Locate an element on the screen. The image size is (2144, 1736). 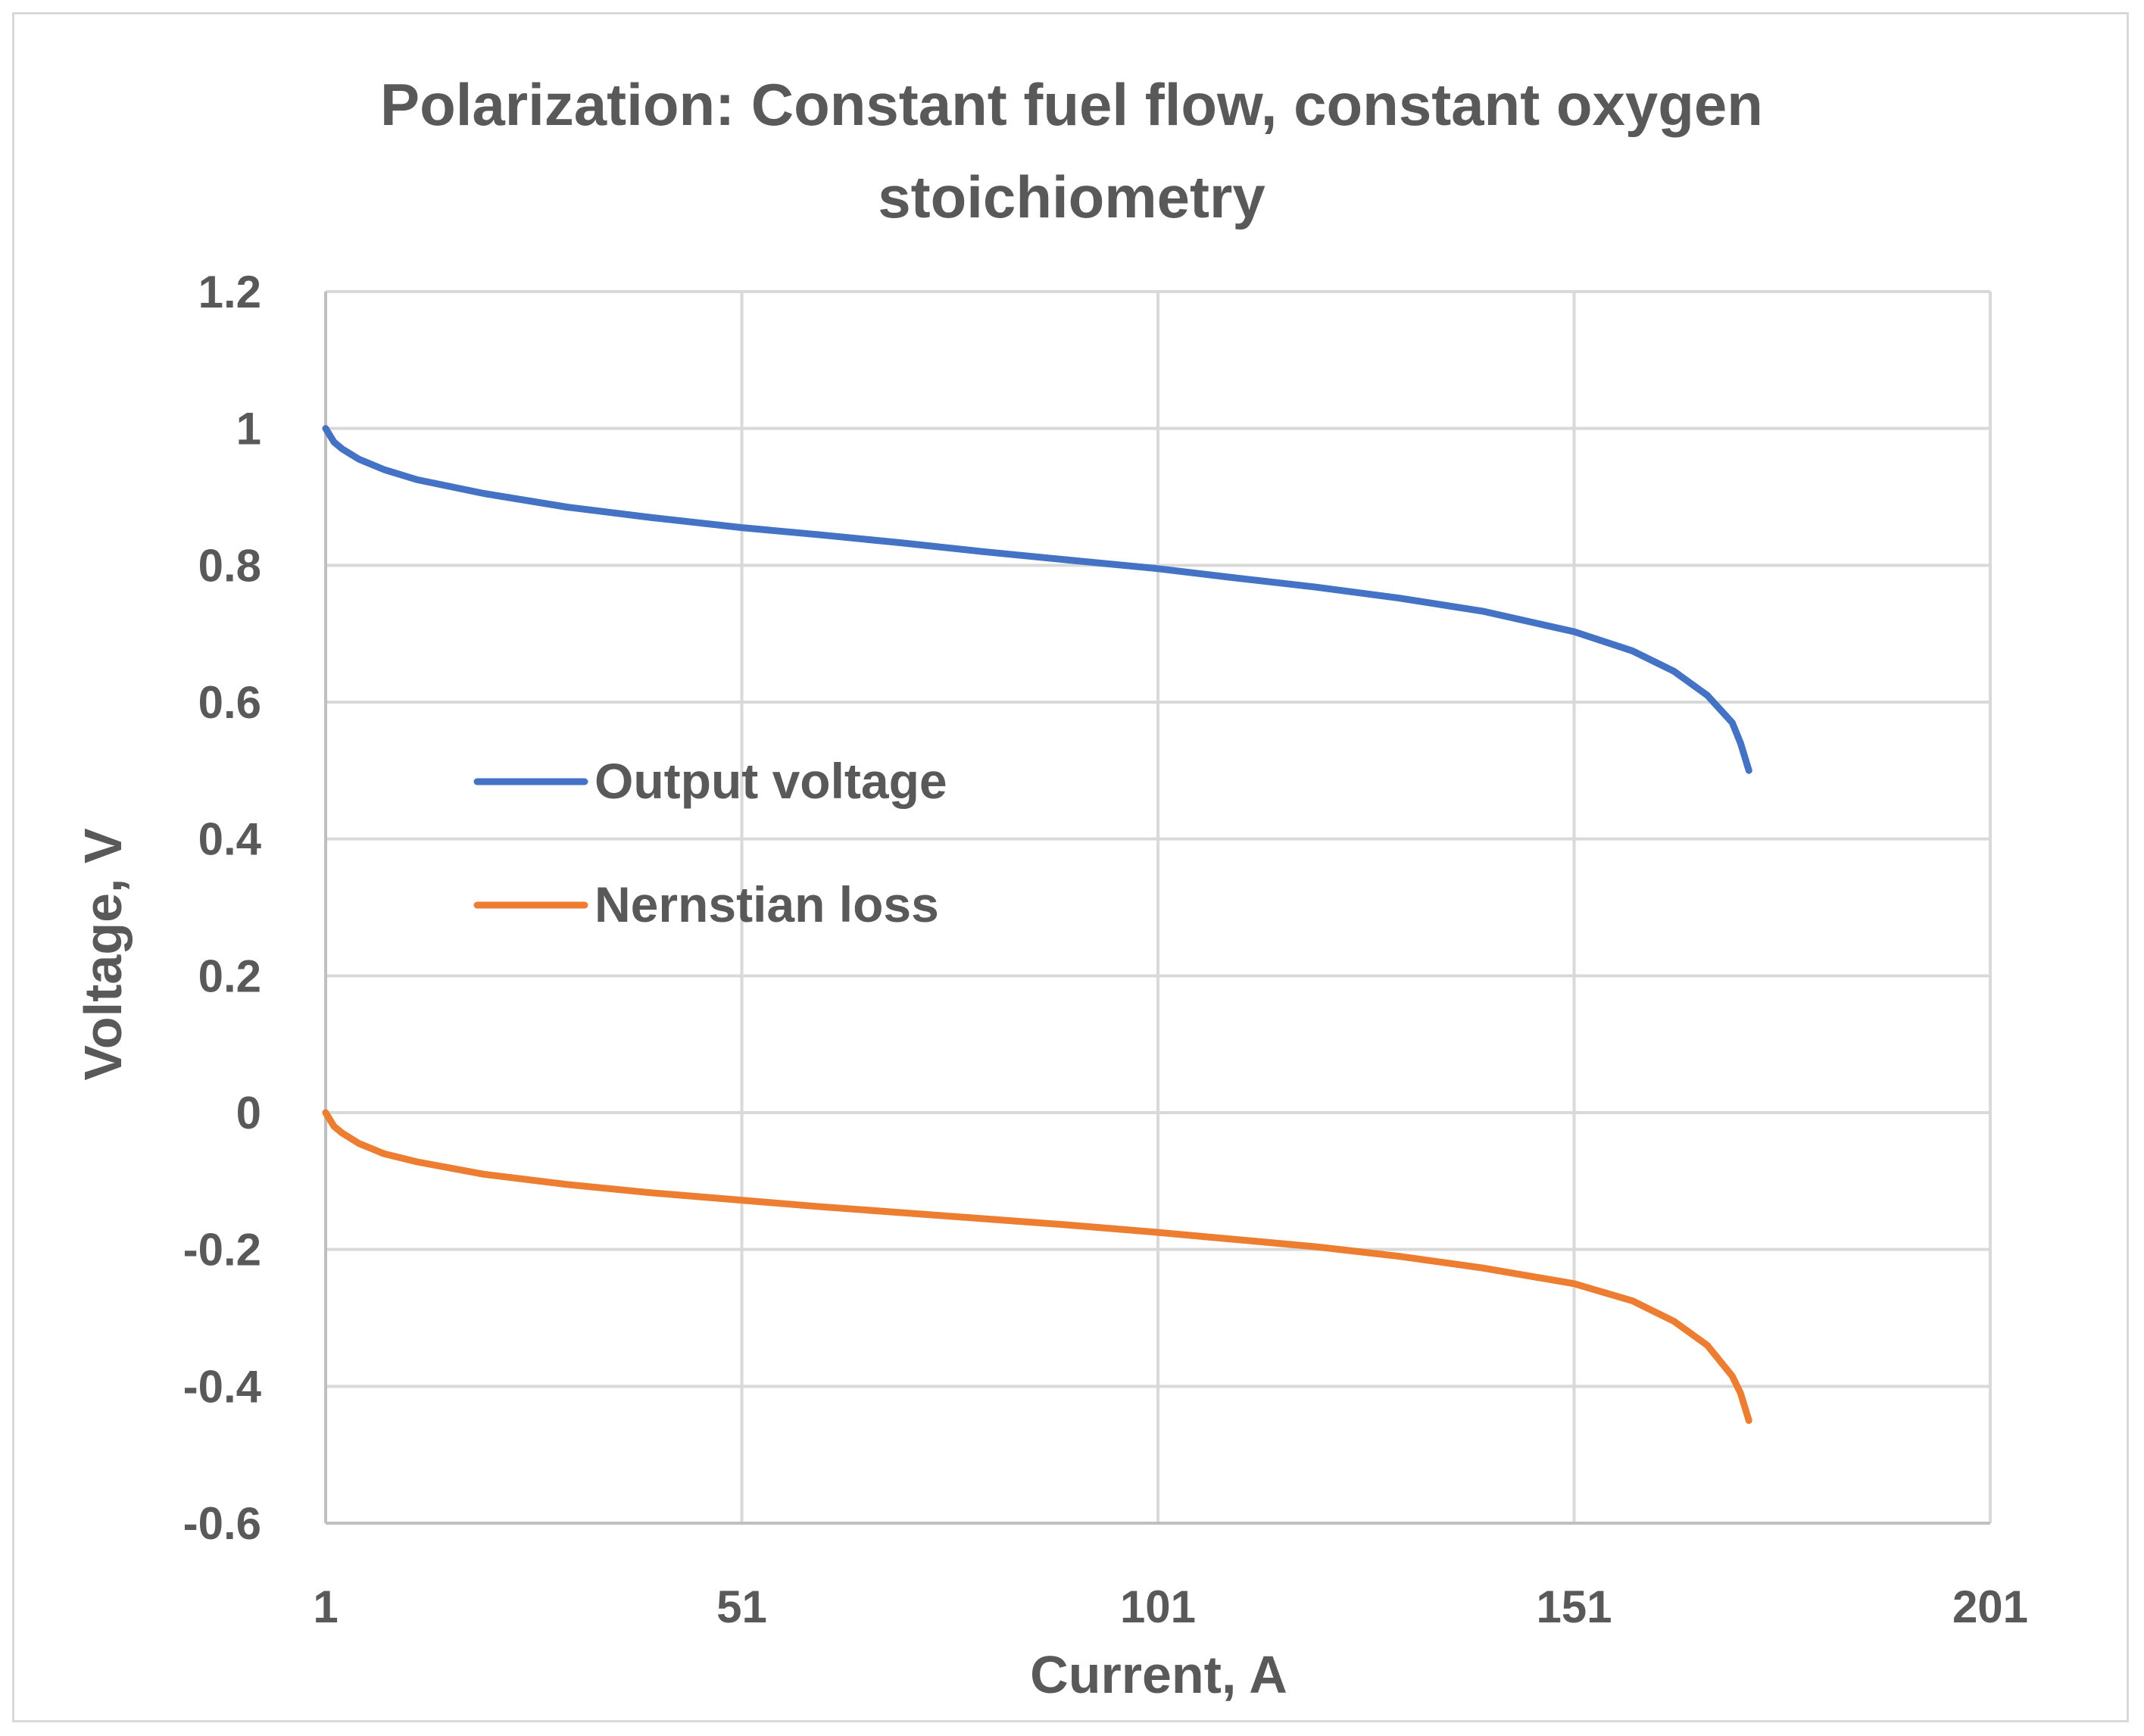
y-tick-label: 0.4 is located at coordinates (230, 839).